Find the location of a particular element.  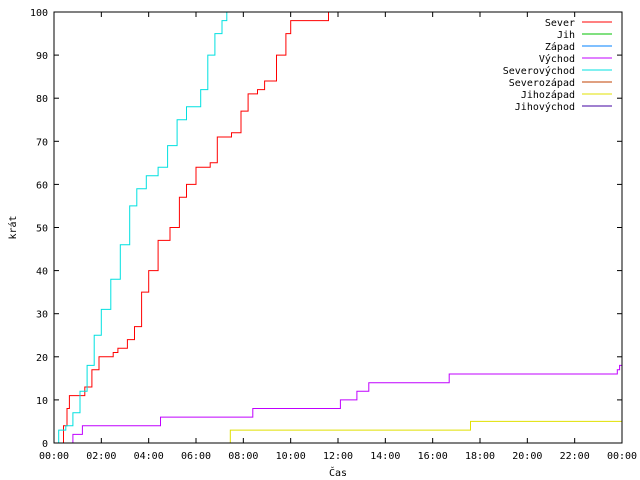

y-tick-label: 20 is located at coordinates (42, 358).